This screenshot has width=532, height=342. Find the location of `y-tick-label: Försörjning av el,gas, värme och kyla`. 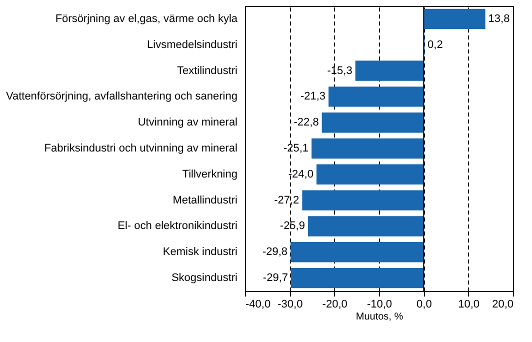

y-tick-label: Försörjning av el,gas, värme och kyla is located at coordinates (146, 18).